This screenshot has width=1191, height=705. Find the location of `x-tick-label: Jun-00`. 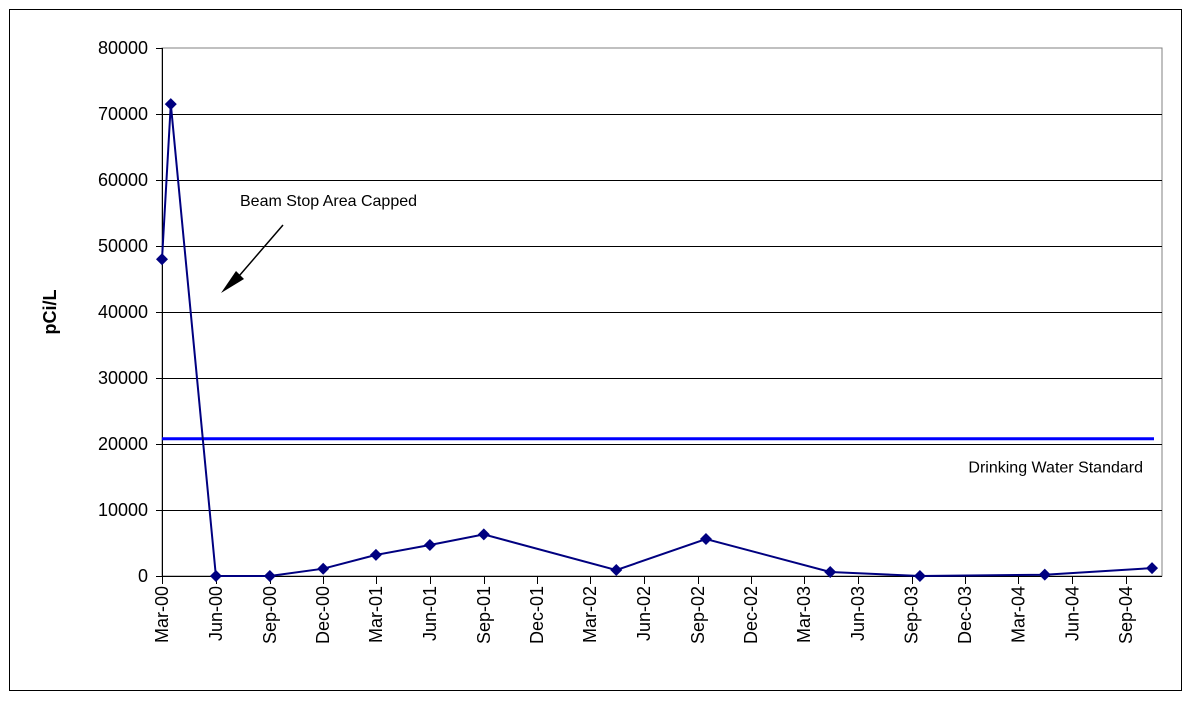

x-tick-label: Jun-00 is located at coordinates (216, 613).